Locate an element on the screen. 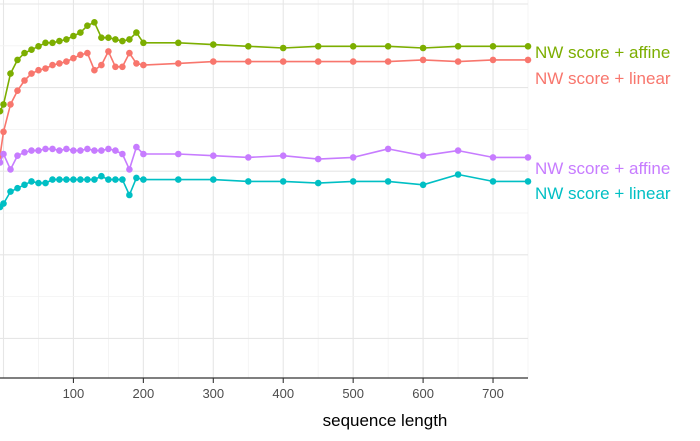 This screenshot has width=700, height=441. x-tick-label: 100 is located at coordinates (74, 393).